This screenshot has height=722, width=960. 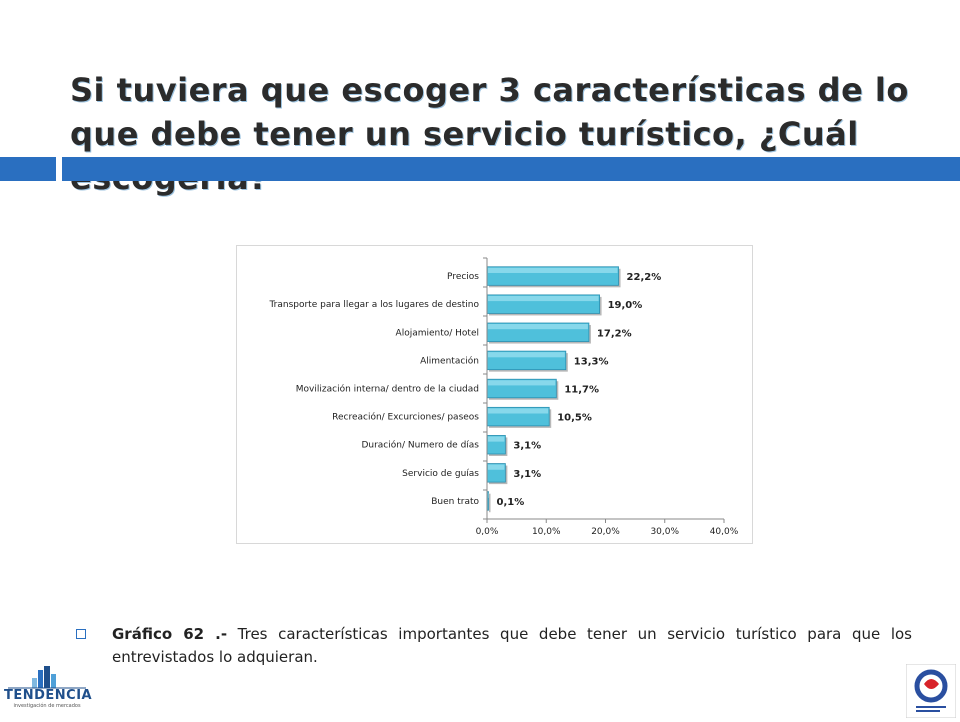 What do you see at coordinates (724, 532) in the screenshot?
I see `x-tick-label: 40,0%` at bounding box center [724, 532].